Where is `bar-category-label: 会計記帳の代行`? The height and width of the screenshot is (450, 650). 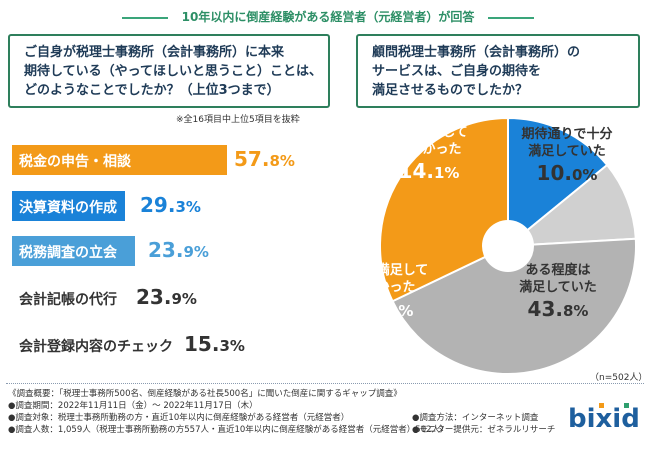
bar-category-label: 会計記帳の代行 is located at coordinates (68, 300).